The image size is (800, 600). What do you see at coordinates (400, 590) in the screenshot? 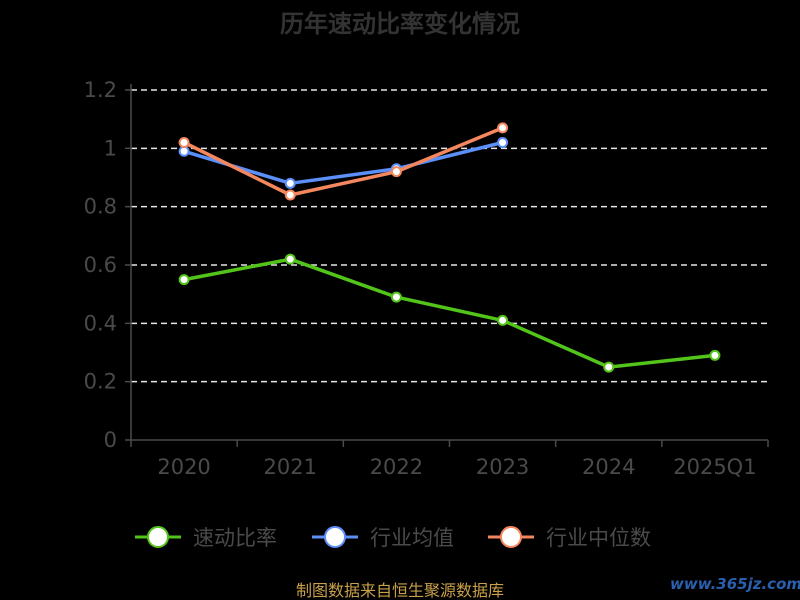
I see `source-note: 制图数据来自恒生聚源数据库` at bounding box center [400, 590].